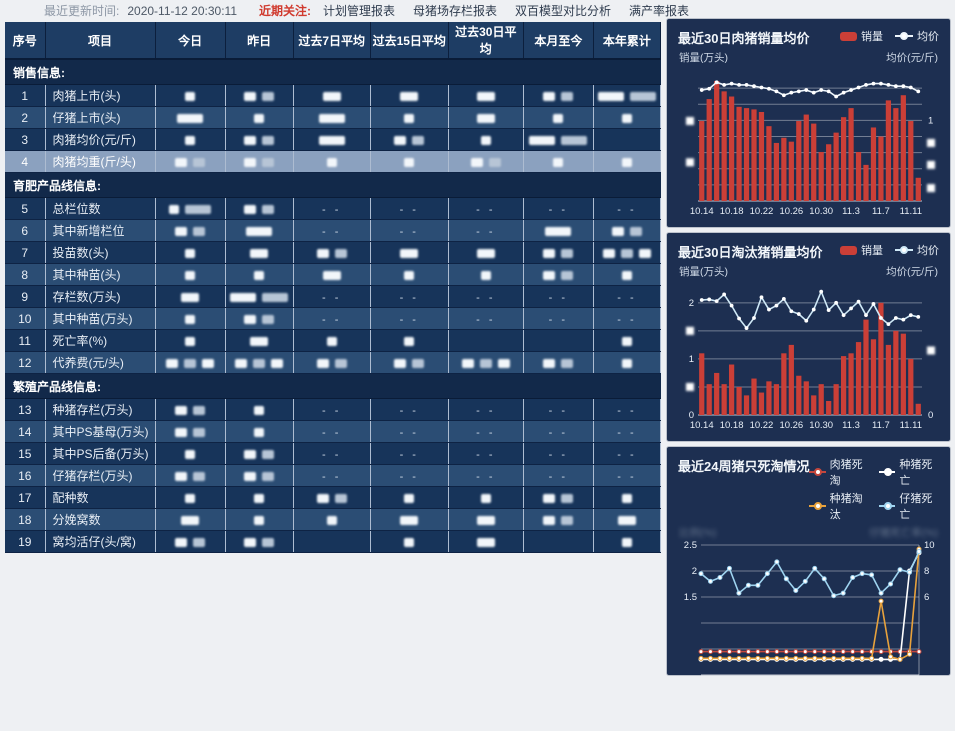 This screenshot has width=955, height=731. I want to click on table-row-13: 13 种猪存栏(万头) - -- -- -- -- -, so click(333, 409).